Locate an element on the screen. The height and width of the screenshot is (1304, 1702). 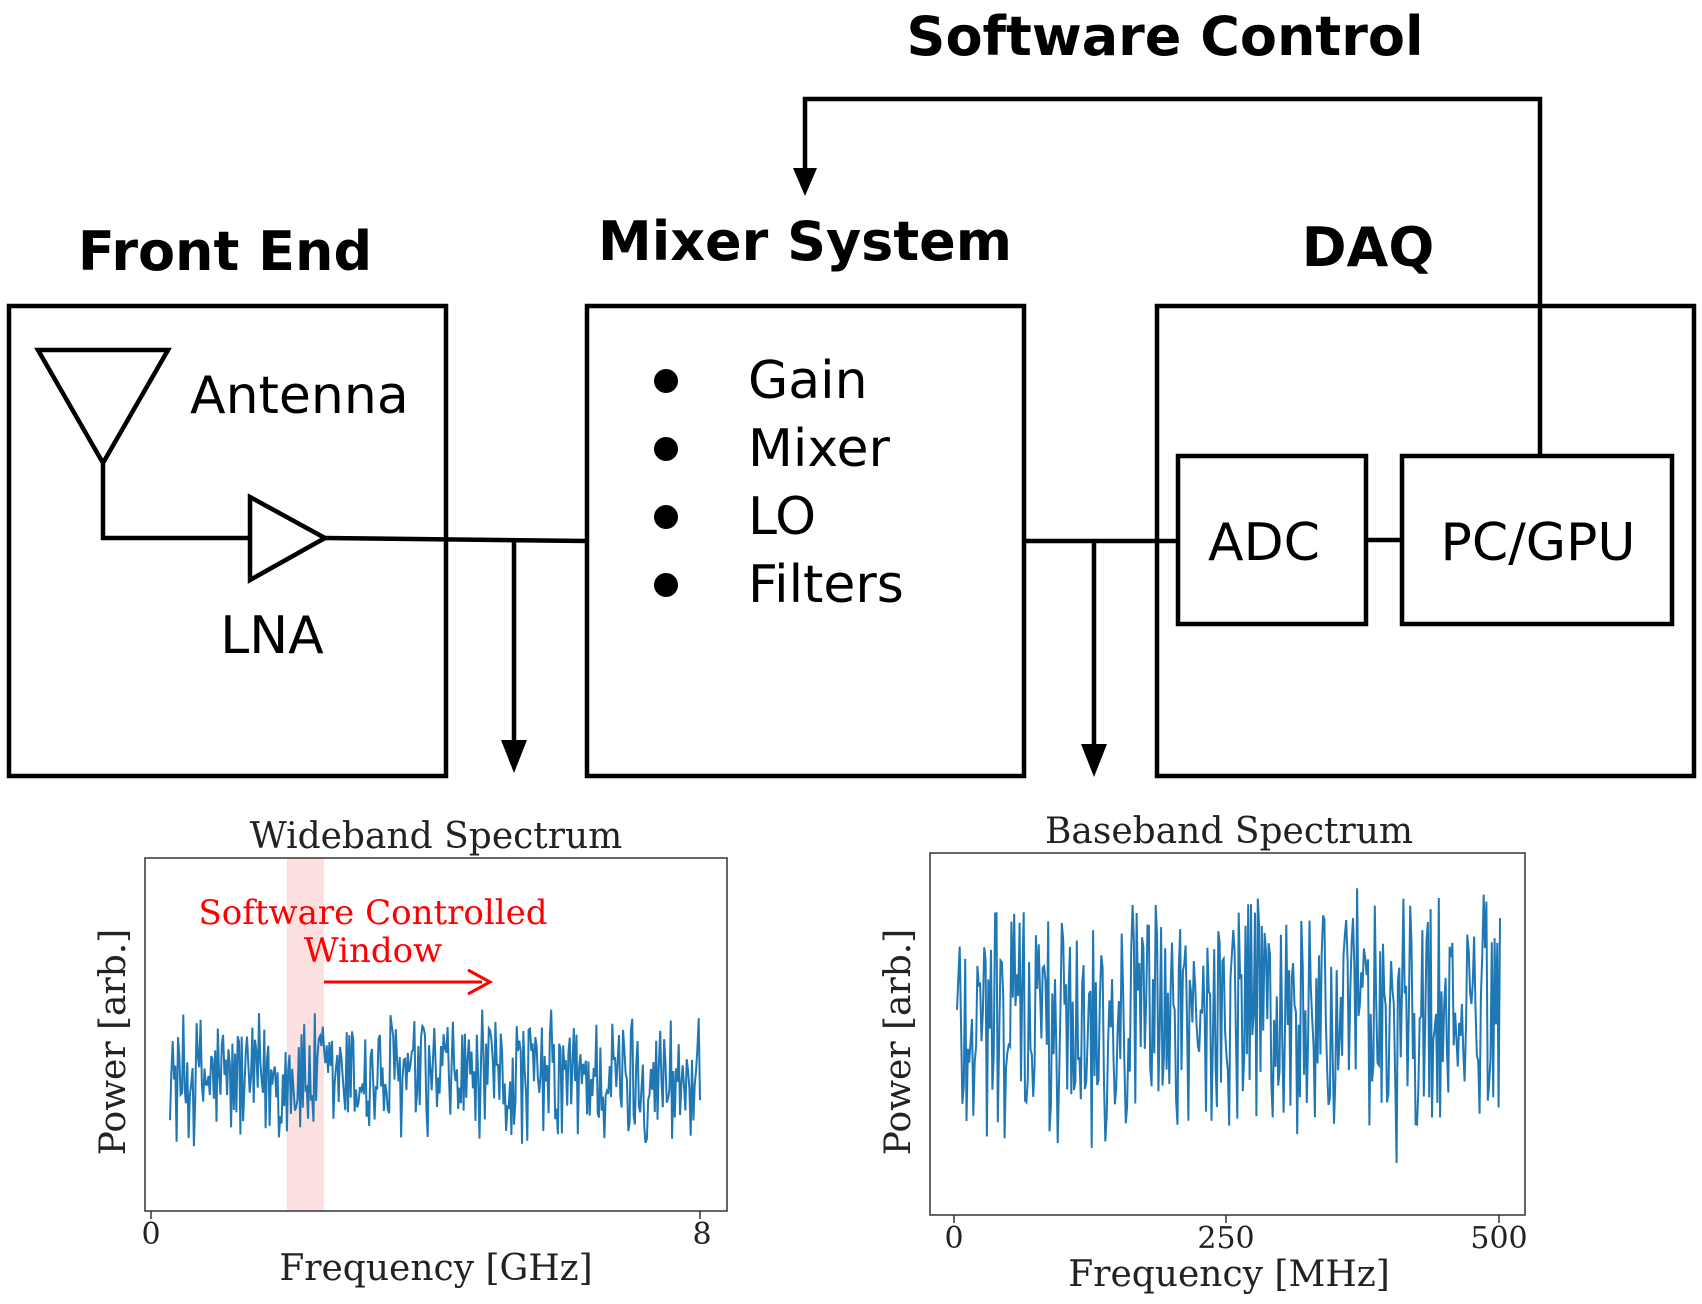
software-controlled-window-annotation-line1: Software Controlled is located at coordinates (373, 913).